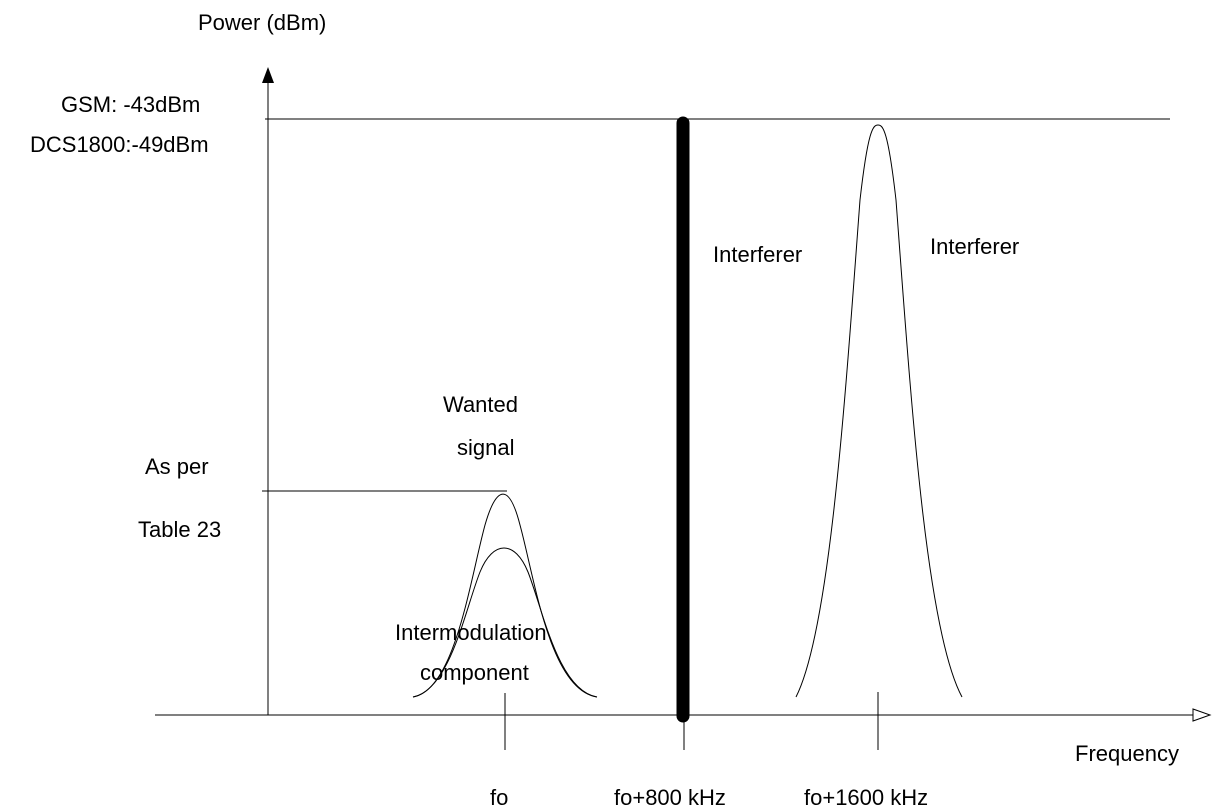  What do you see at coordinates (485, 447) in the screenshot?
I see `wanted-signal-label-2: signal` at bounding box center [485, 447].